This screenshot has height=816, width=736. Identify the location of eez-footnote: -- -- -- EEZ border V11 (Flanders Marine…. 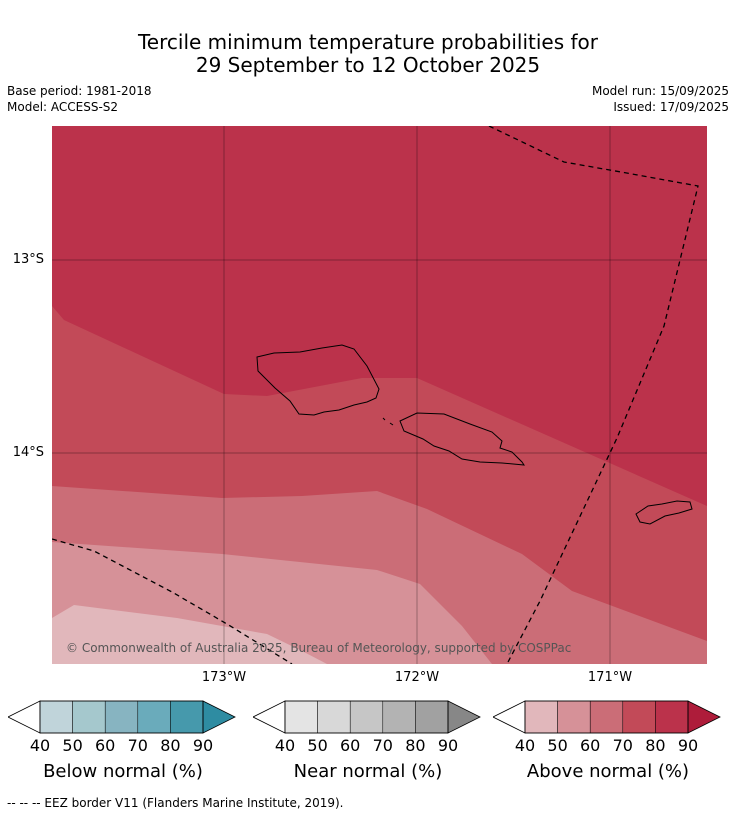
(175, 803).